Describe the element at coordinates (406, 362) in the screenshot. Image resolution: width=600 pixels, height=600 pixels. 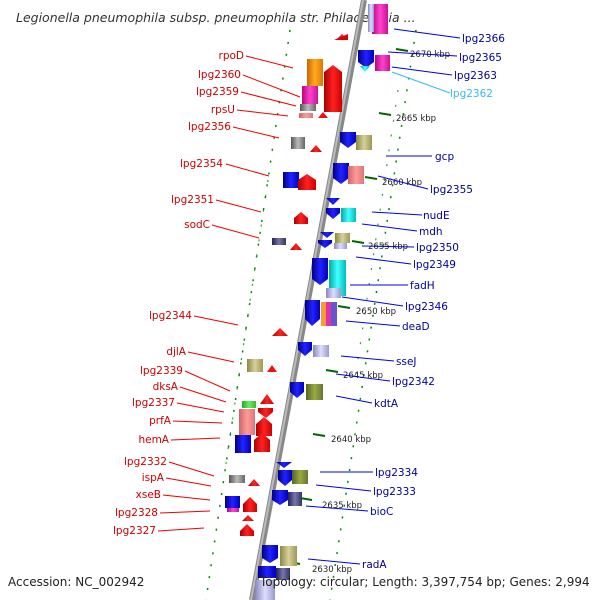
I see `gene-label: sseJ` at that location.